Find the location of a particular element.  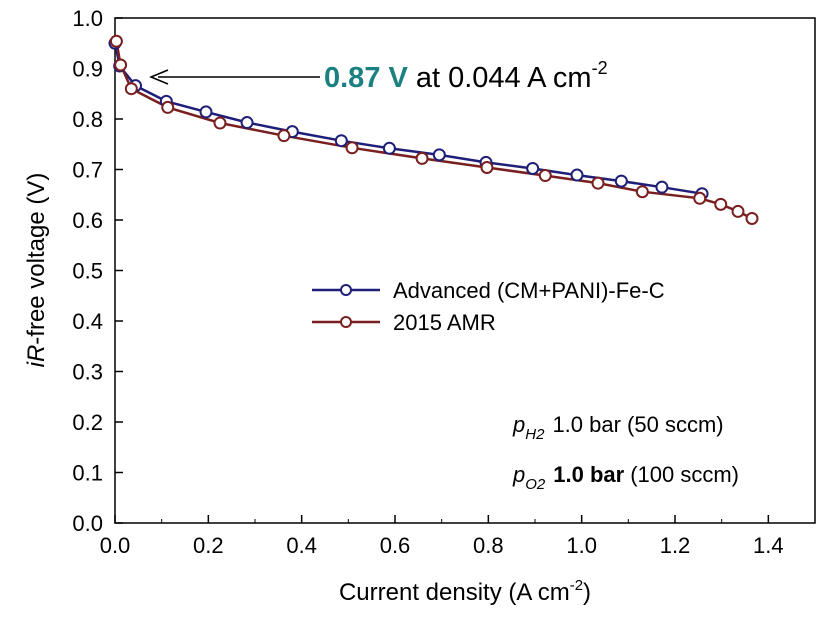

condition-o2-bold: 1.0 bar is located at coordinates (588, 474).